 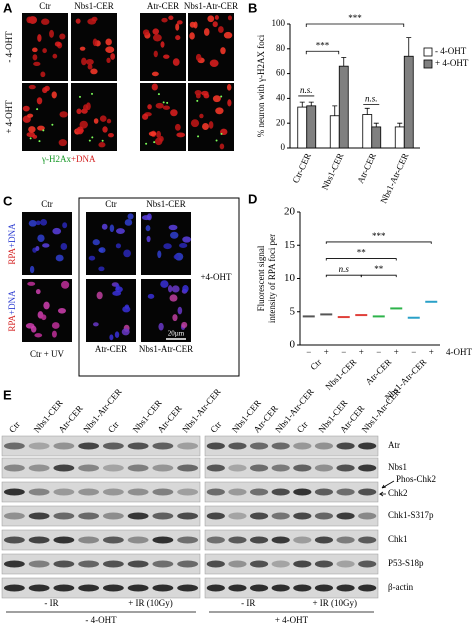 I want to click on y-tick-label: 80, so click(x=281, y=48).